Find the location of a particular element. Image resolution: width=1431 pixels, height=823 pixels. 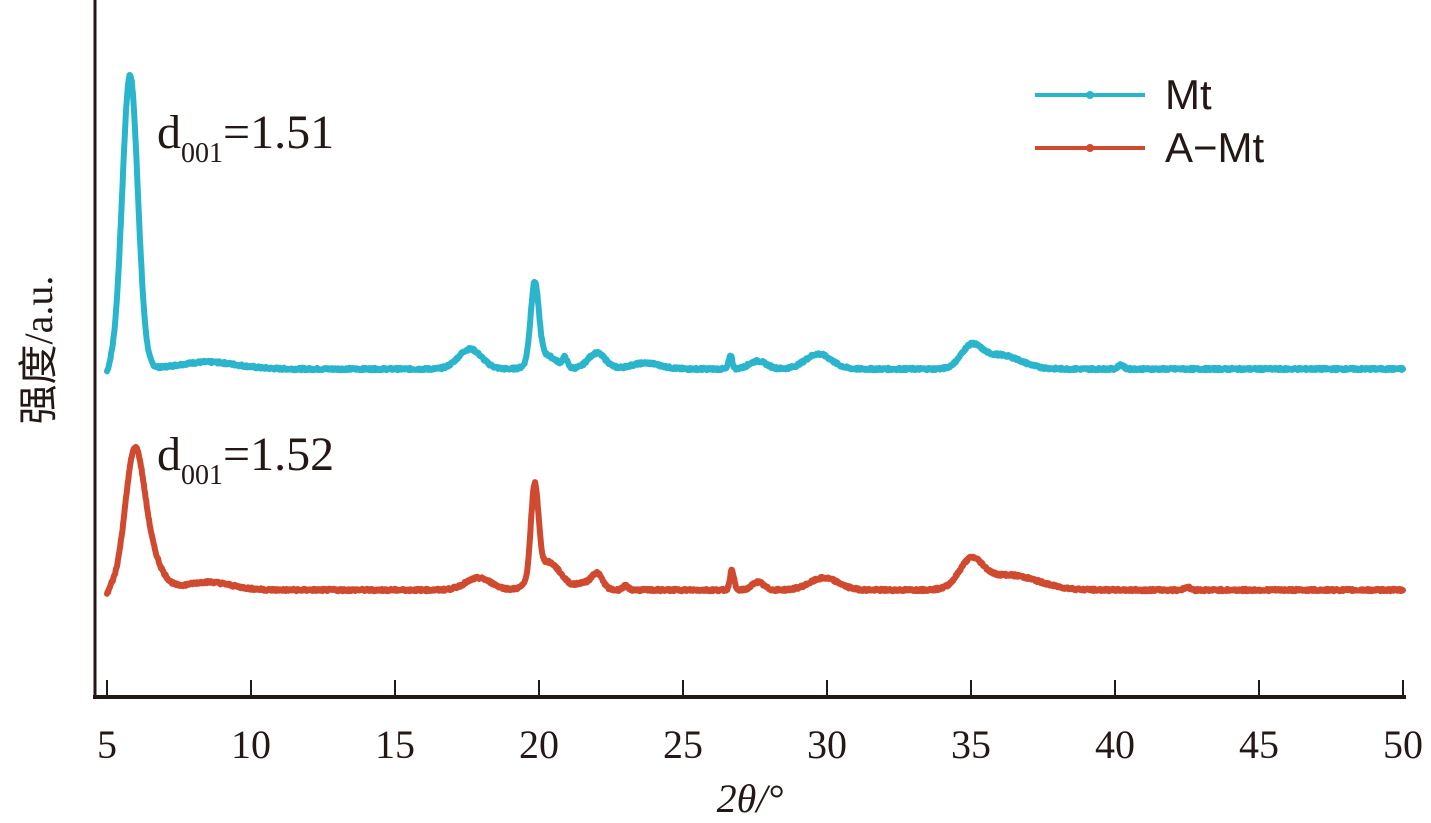

legend: Mt A−Mt is located at coordinates (1150, 121).